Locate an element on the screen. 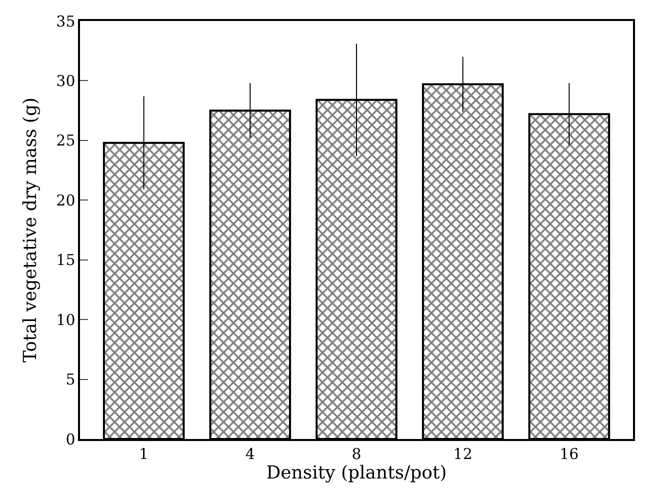  y-tick-label: 20 is located at coordinates (66, 200).